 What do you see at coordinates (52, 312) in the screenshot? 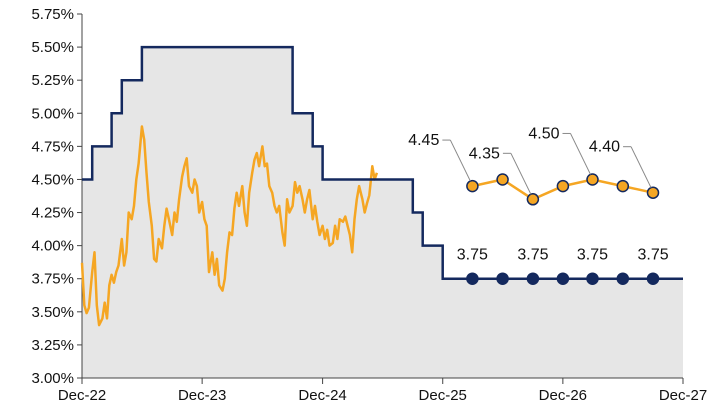
I see `y-tick-label: 3.50%` at bounding box center [52, 312].